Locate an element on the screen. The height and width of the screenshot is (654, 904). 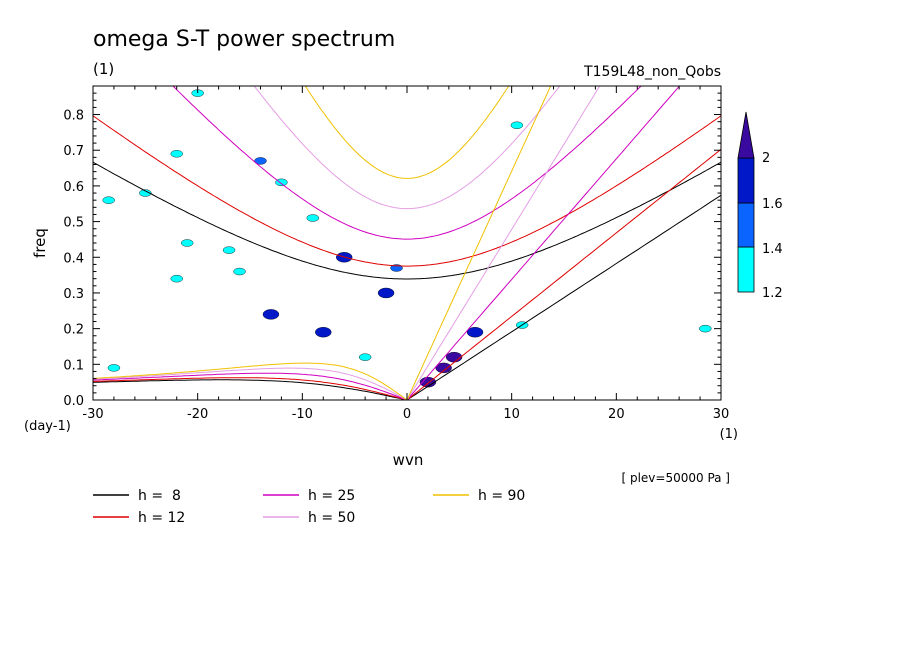
legend-label: h = 50 is located at coordinates (331, 518).